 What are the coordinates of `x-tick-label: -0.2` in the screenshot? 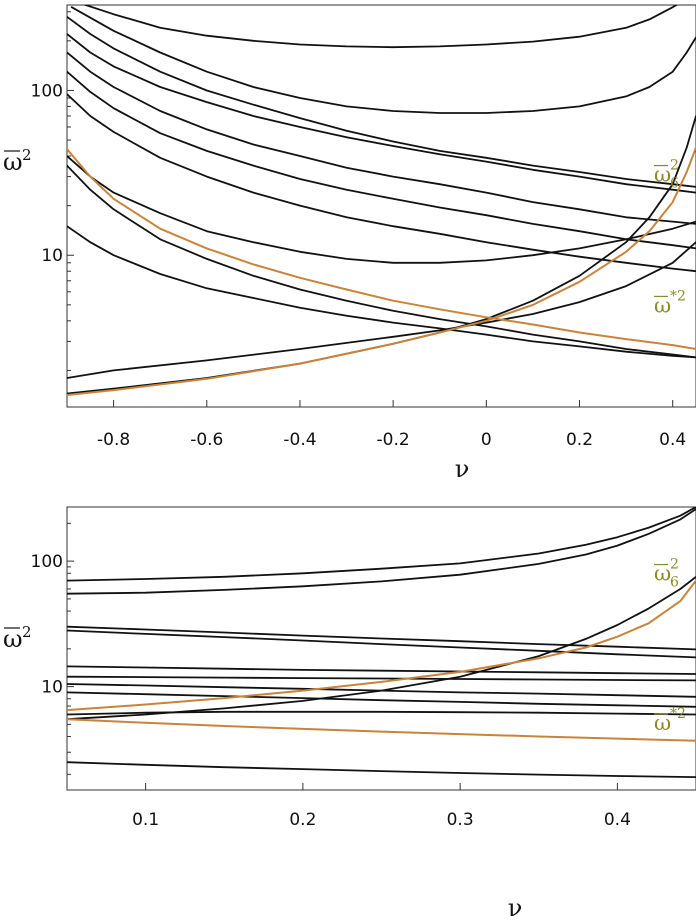 It's located at (393, 440).